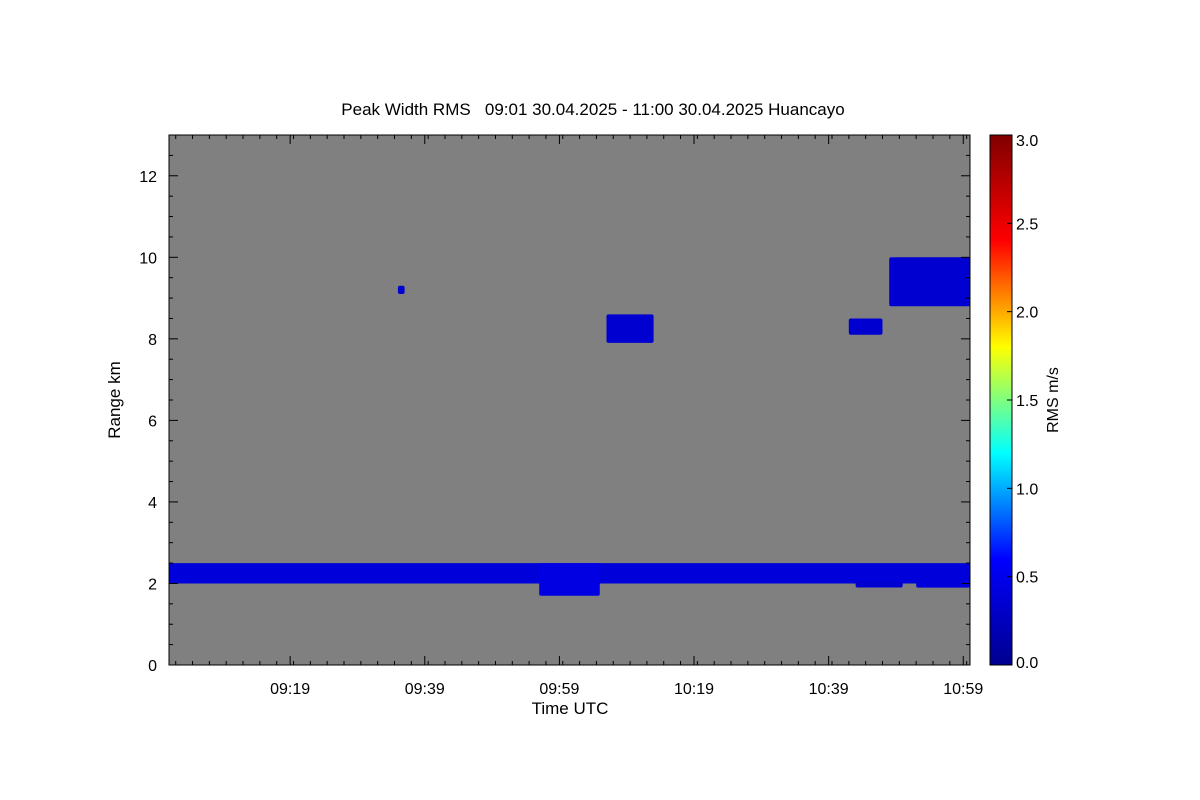 Image resolution: width=1200 pixels, height=800 pixels. Describe the element at coordinates (1027, 489) in the screenshot. I see `colorbar-tick-label: 1.0` at that location.